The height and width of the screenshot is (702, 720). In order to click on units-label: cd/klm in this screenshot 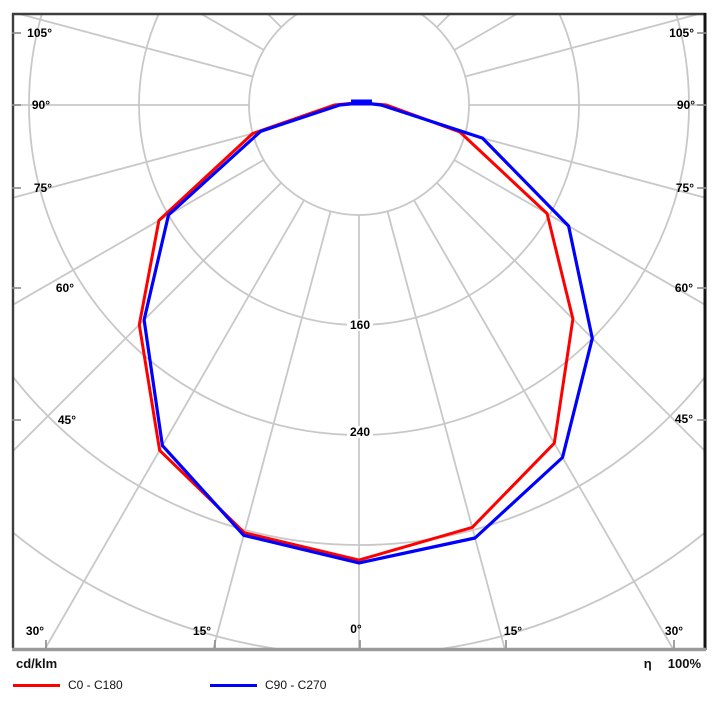, I will do `click(37, 663)`.